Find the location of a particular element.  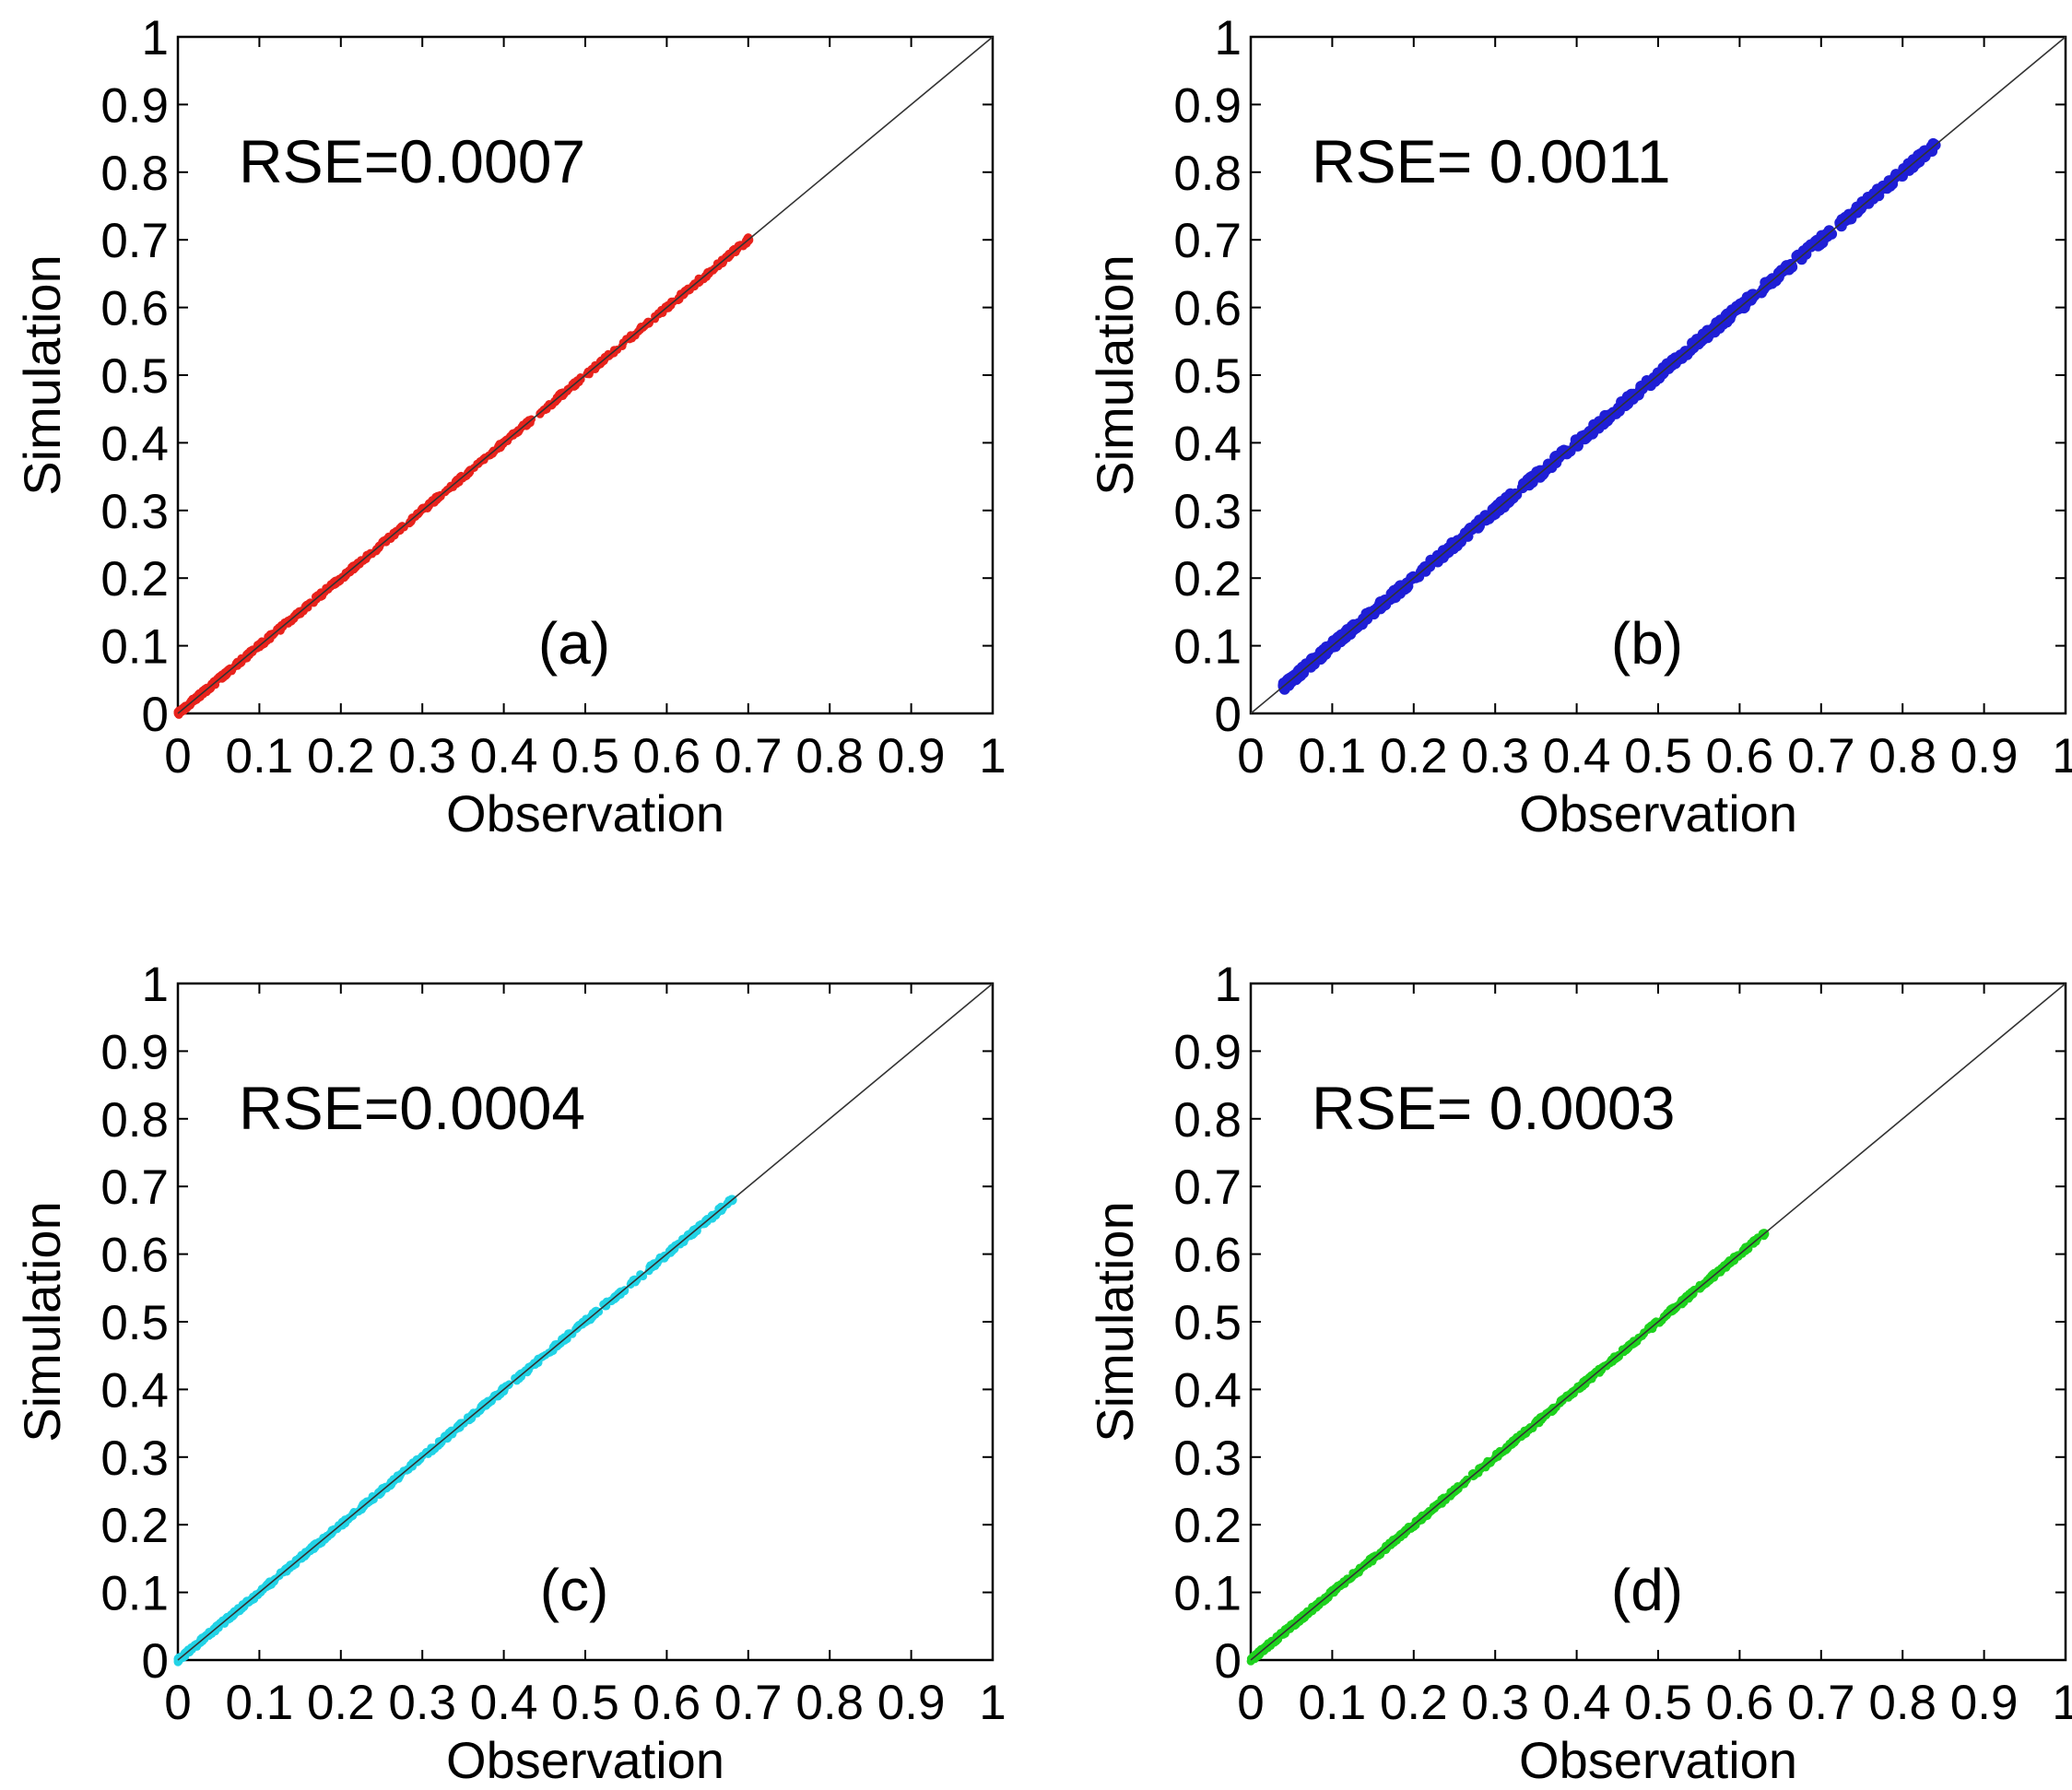

y-axis-title: Simulation is located at coordinates (1115, 374).